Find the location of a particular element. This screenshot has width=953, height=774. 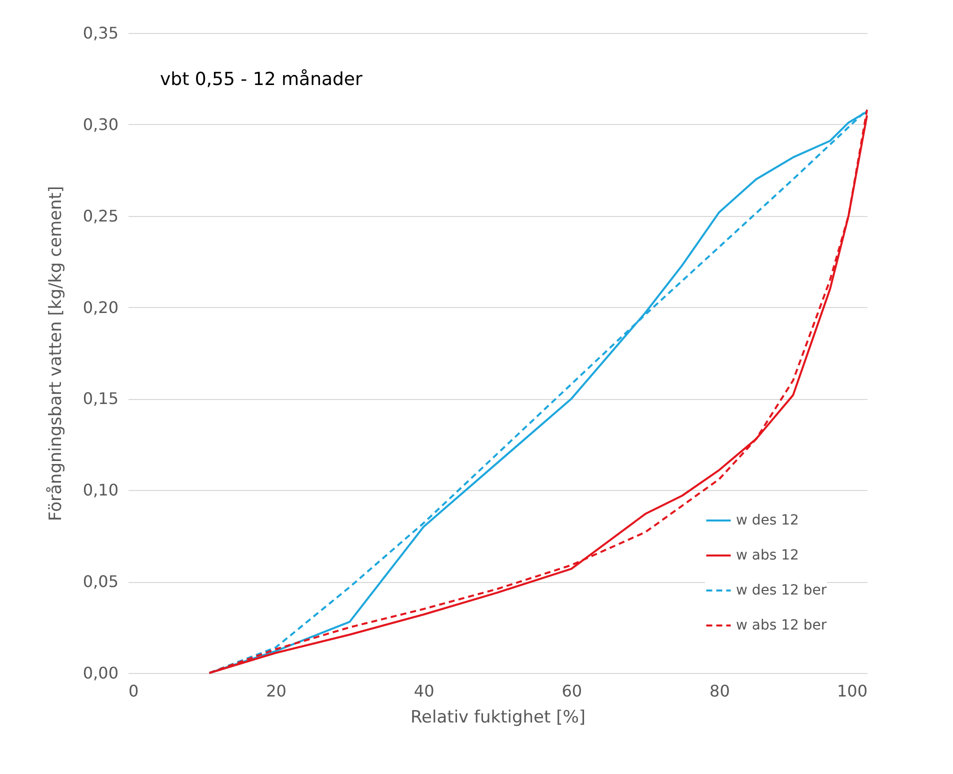

x-tick-label: 40 is located at coordinates (424, 691).